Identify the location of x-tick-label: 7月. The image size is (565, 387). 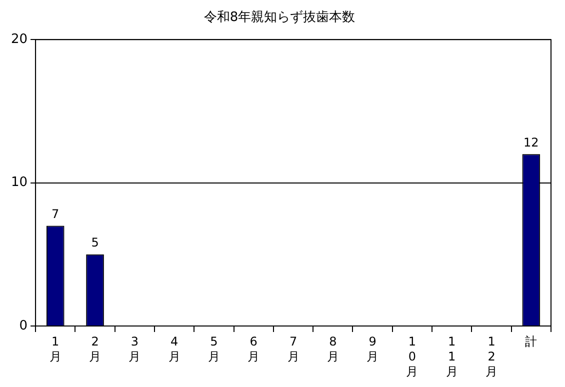
(293, 349).